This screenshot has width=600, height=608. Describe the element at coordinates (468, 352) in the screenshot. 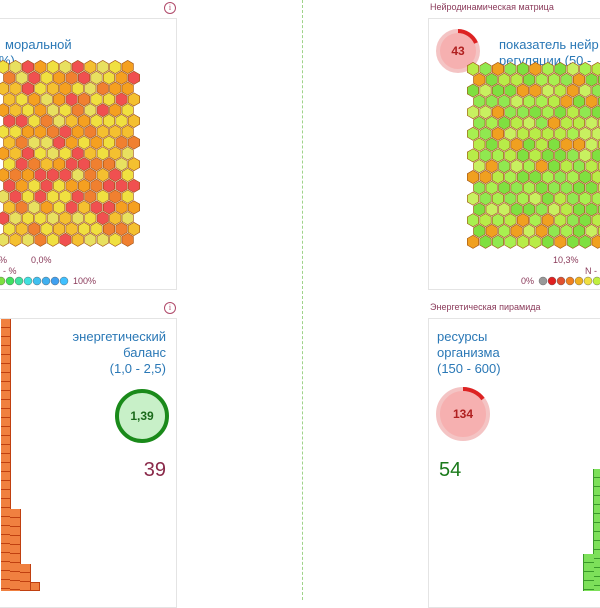

I see `panel-title-line2: организма` at that location.